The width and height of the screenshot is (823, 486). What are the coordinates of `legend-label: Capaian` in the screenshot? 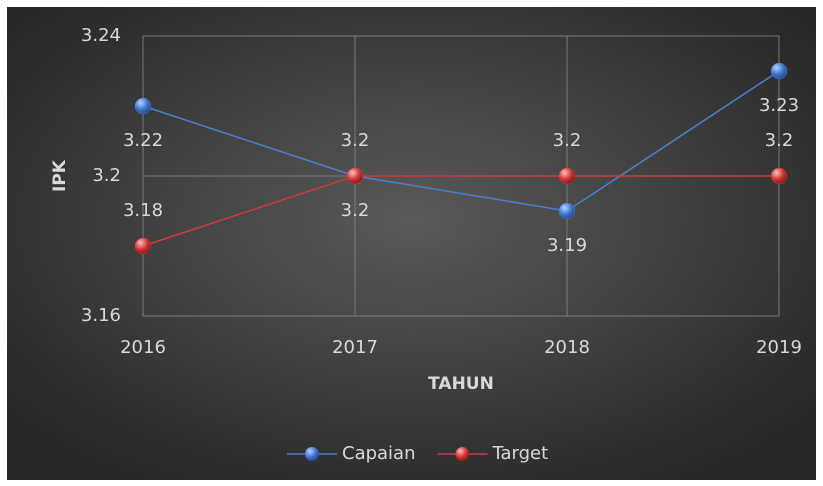 It's located at (379, 453).